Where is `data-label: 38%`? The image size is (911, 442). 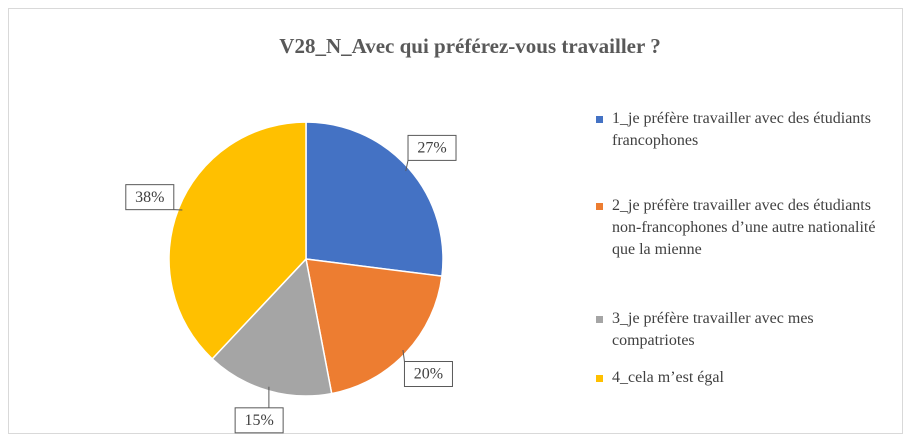
data-label: 38% is located at coordinates (149, 197).